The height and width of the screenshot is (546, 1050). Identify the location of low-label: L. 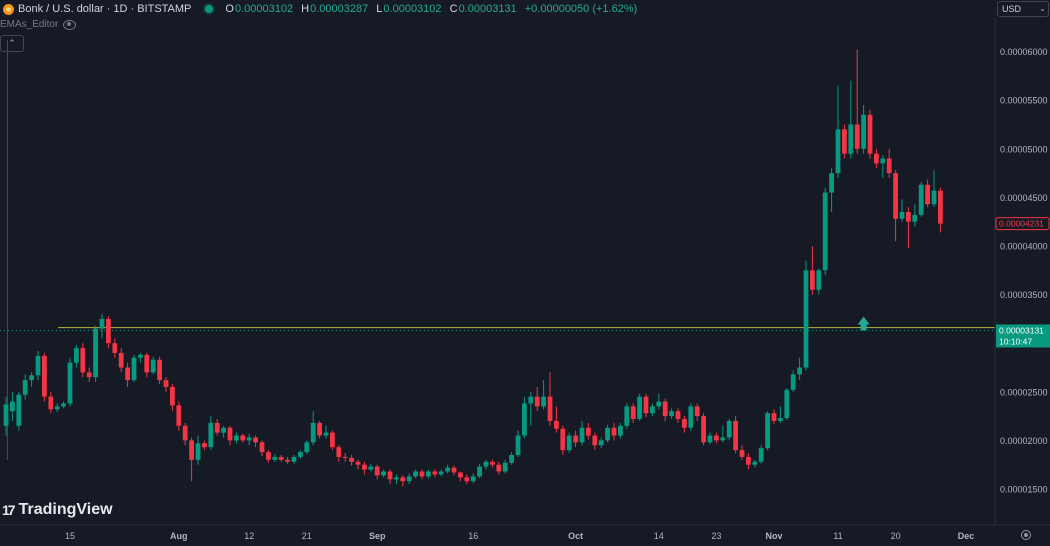
(379, 9).